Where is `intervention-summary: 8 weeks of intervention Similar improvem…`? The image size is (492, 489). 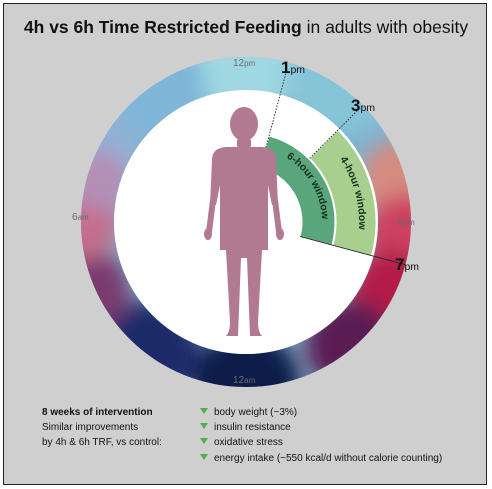
intervention-summary: 8 weeks of intervention Similar improvem… is located at coordinates (102, 428).